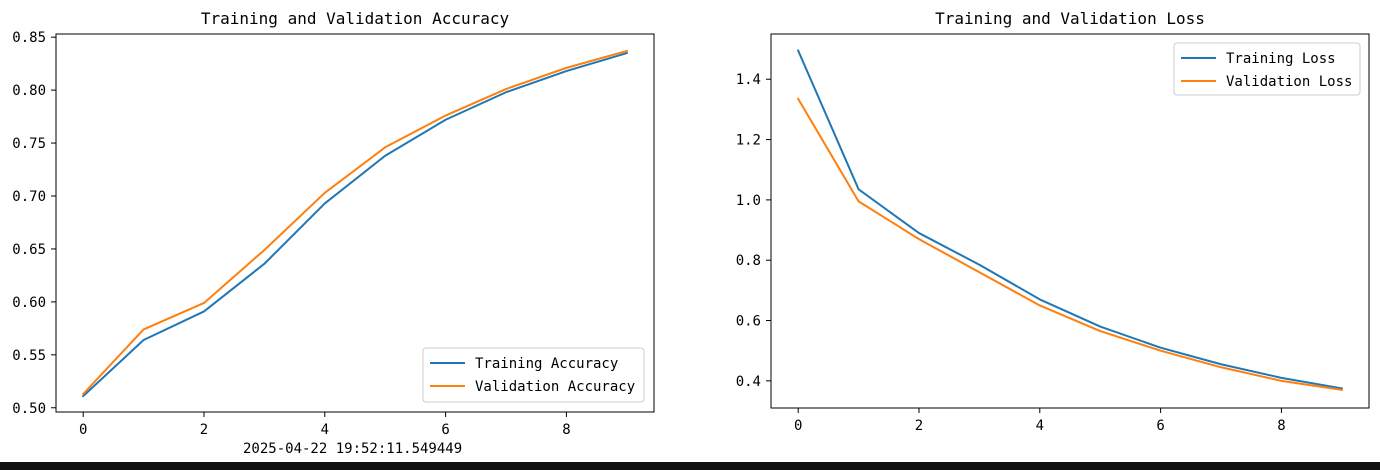 This screenshot has height=470, width=1380. I want to click on y-tick-label: 0.65, so click(29, 250).